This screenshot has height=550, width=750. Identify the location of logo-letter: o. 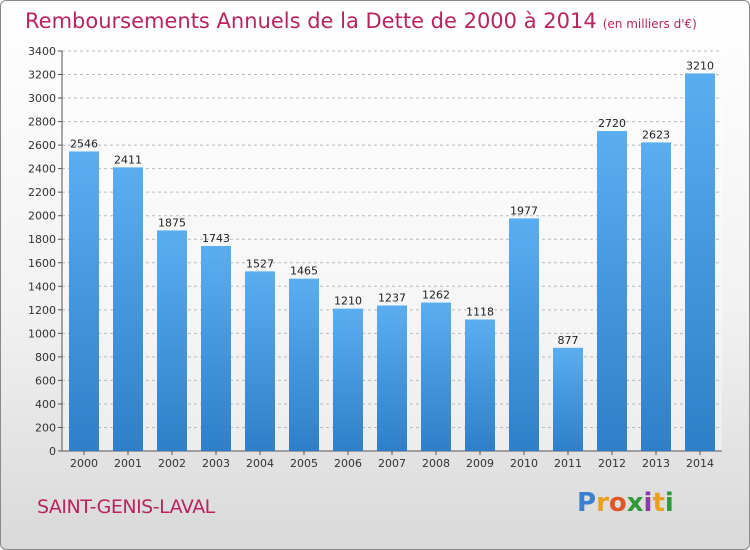
(617, 503).